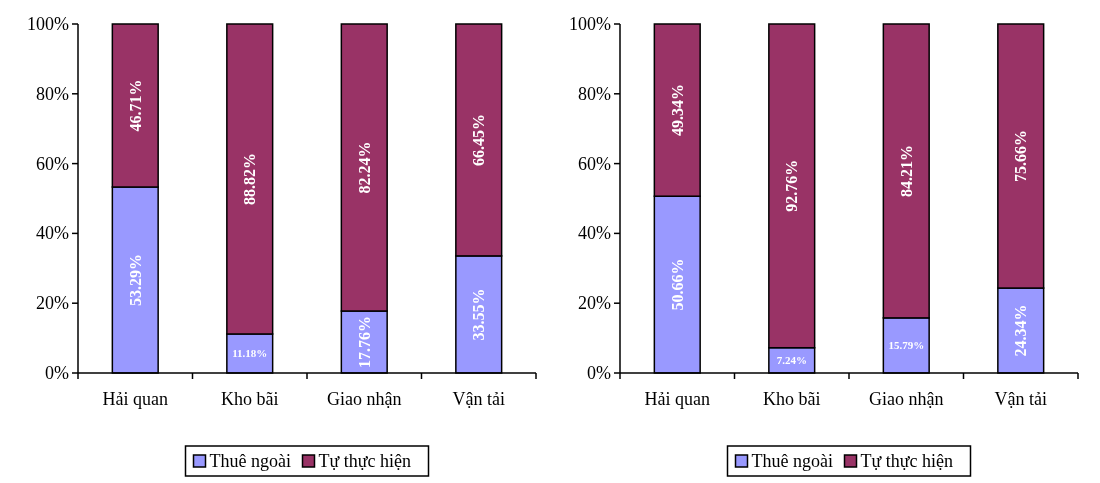  Describe the element at coordinates (250, 178) in the screenshot. I see `data-label: 88.82%` at that location.